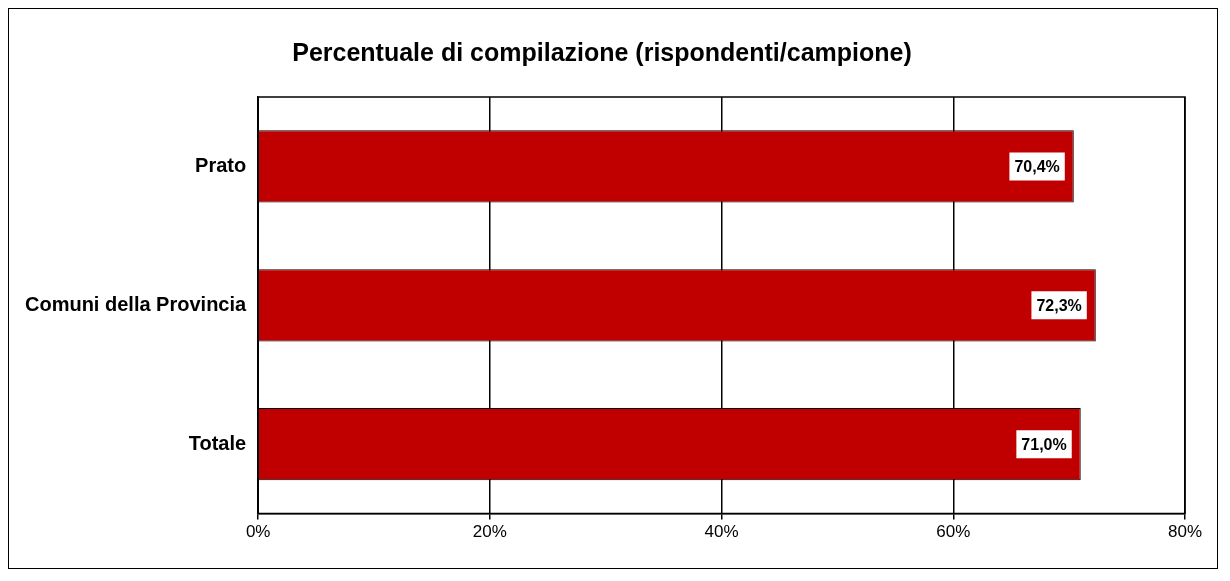 This screenshot has width=1230, height=581. Describe the element at coordinates (217, 442) in the screenshot. I see `y-tick-label: Totale` at that location.